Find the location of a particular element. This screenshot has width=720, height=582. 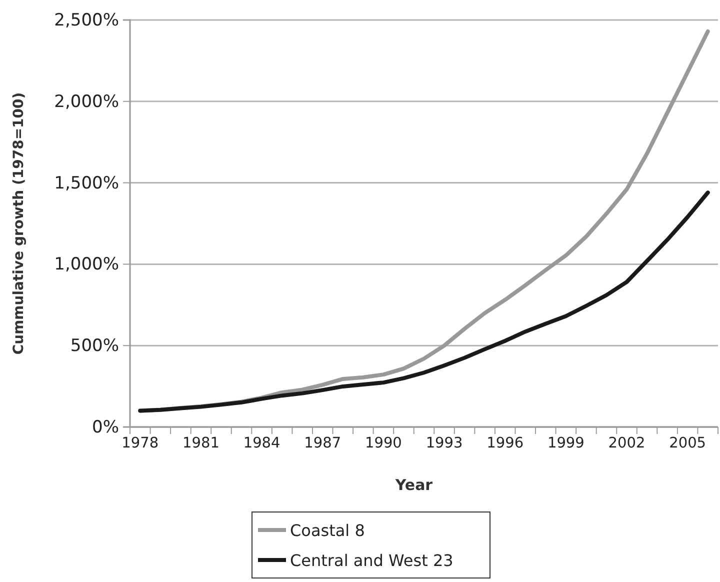

x-axis-title: Year is located at coordinates (414, 485).